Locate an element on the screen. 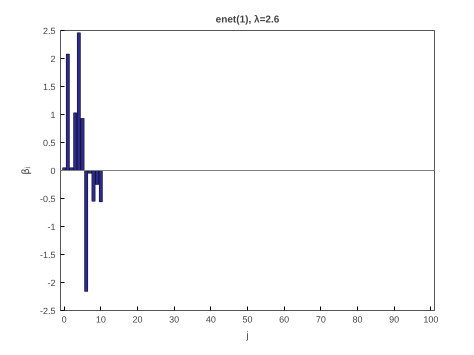  y-tick-label: -2.5 is located at coordinates (48, 311).